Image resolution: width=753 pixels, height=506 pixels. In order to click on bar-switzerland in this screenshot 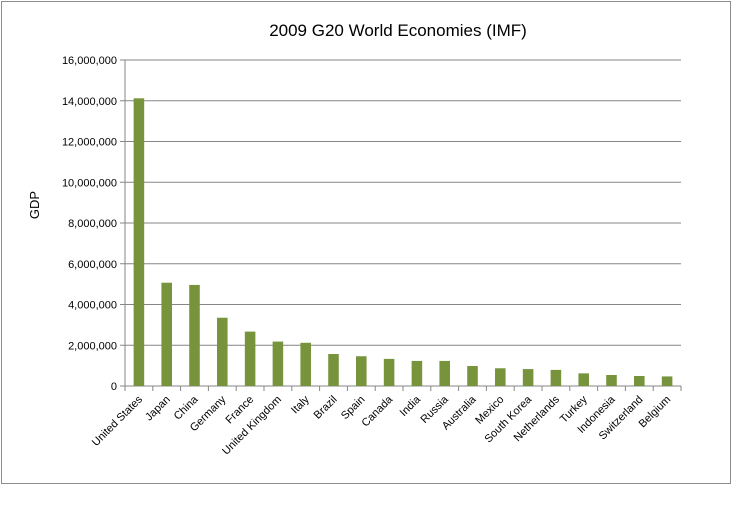, I will do `click(639, 381)`.